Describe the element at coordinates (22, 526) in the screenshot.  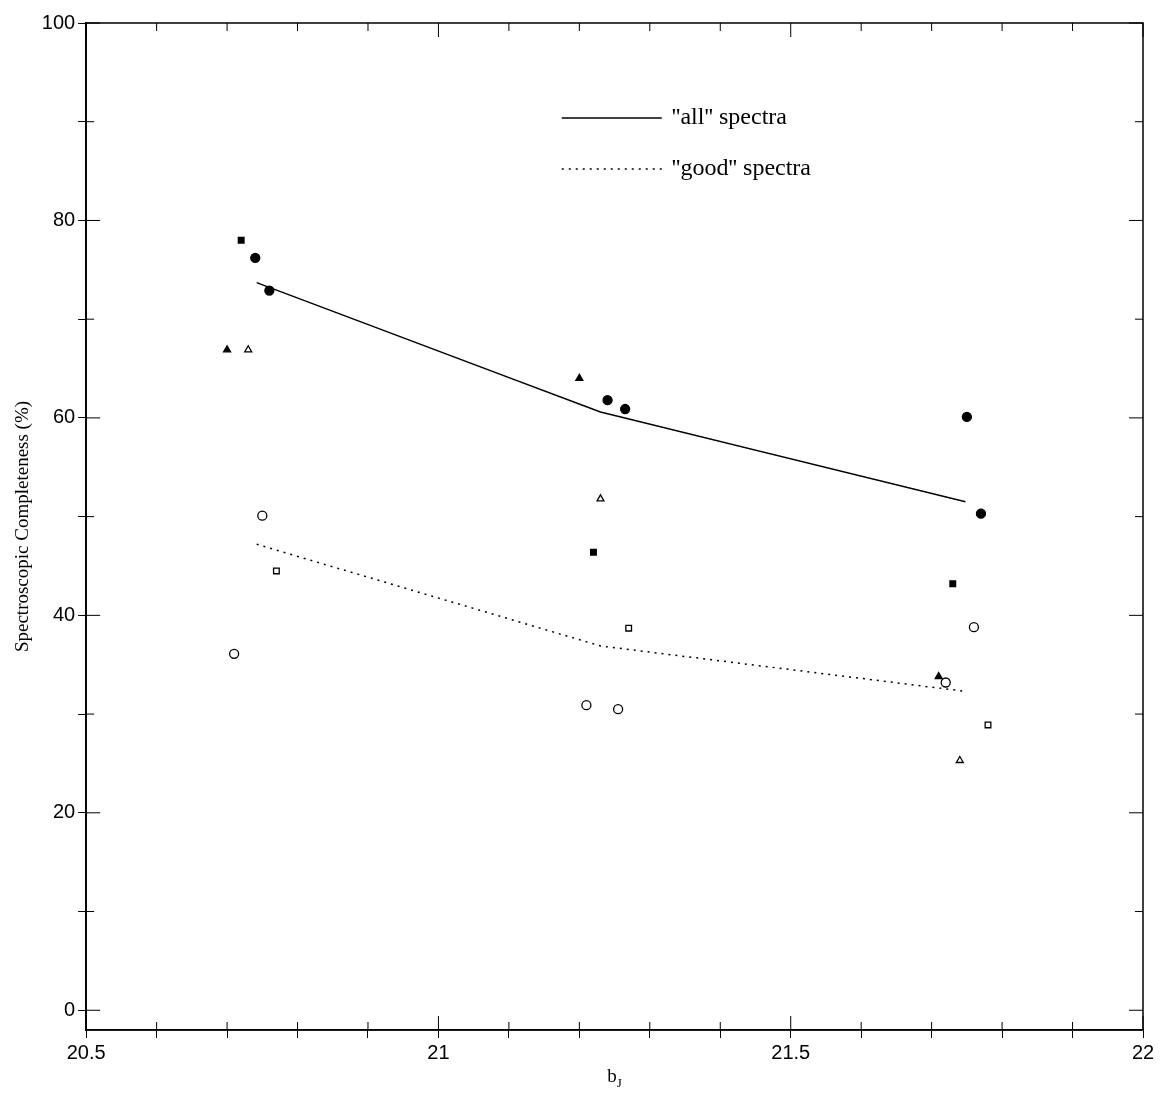
I see `y-axis-title: Spectroscopic Completeness (%)` at that location.